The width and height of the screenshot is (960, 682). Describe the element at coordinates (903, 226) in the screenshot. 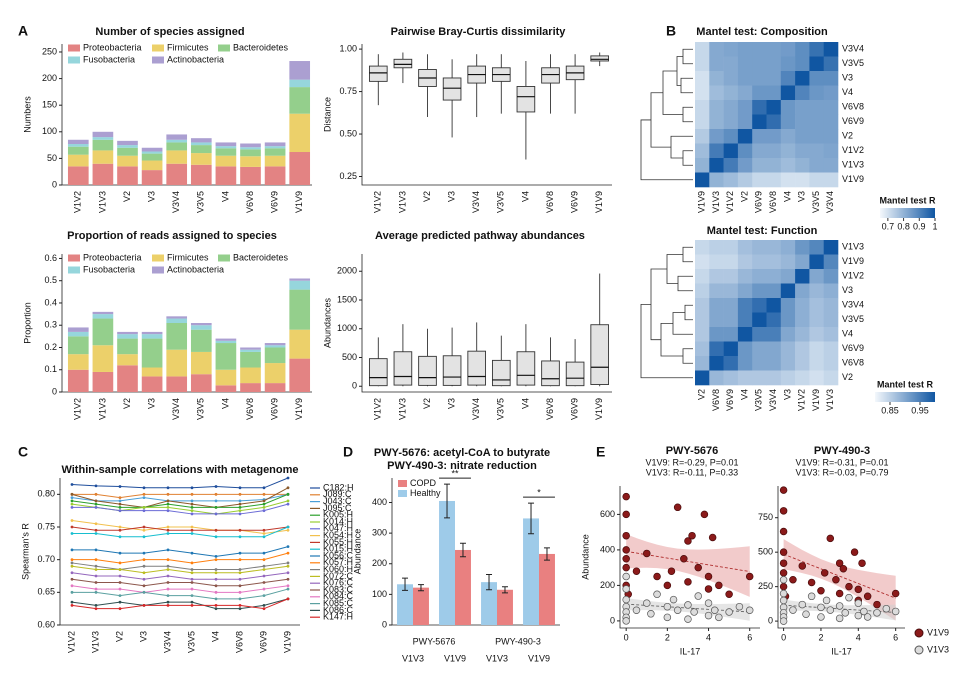

I see `colorbar-tick-label: 0.8` at that location.